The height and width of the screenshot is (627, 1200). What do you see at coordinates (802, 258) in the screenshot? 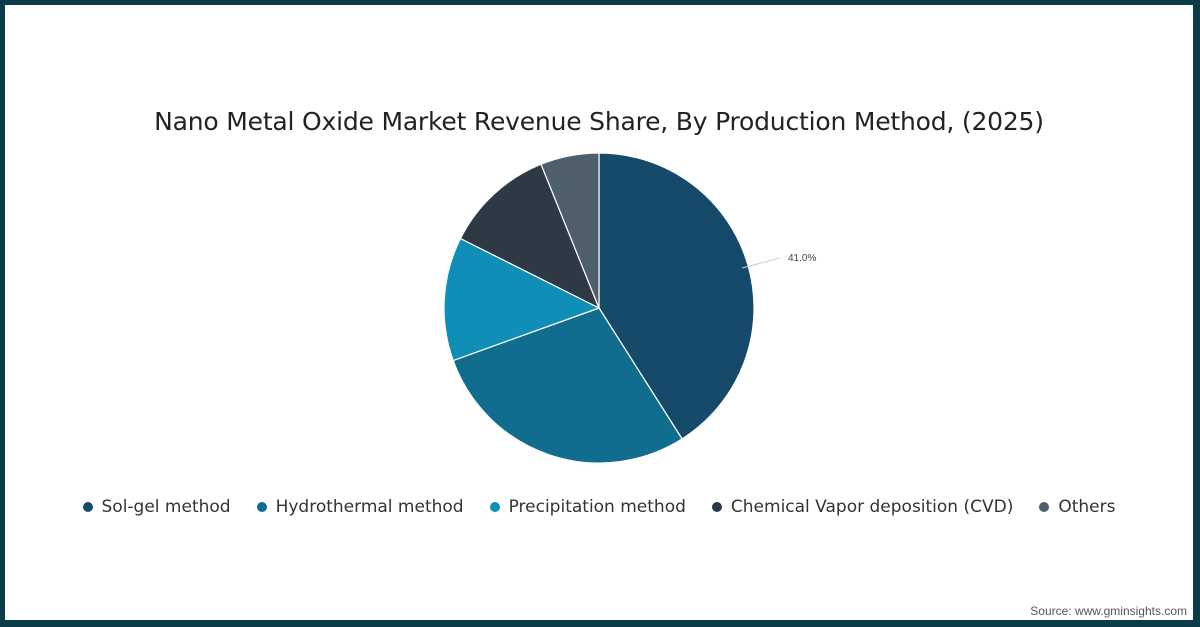
I see `data-label: 41.0%` at bounding box center [802, 258].